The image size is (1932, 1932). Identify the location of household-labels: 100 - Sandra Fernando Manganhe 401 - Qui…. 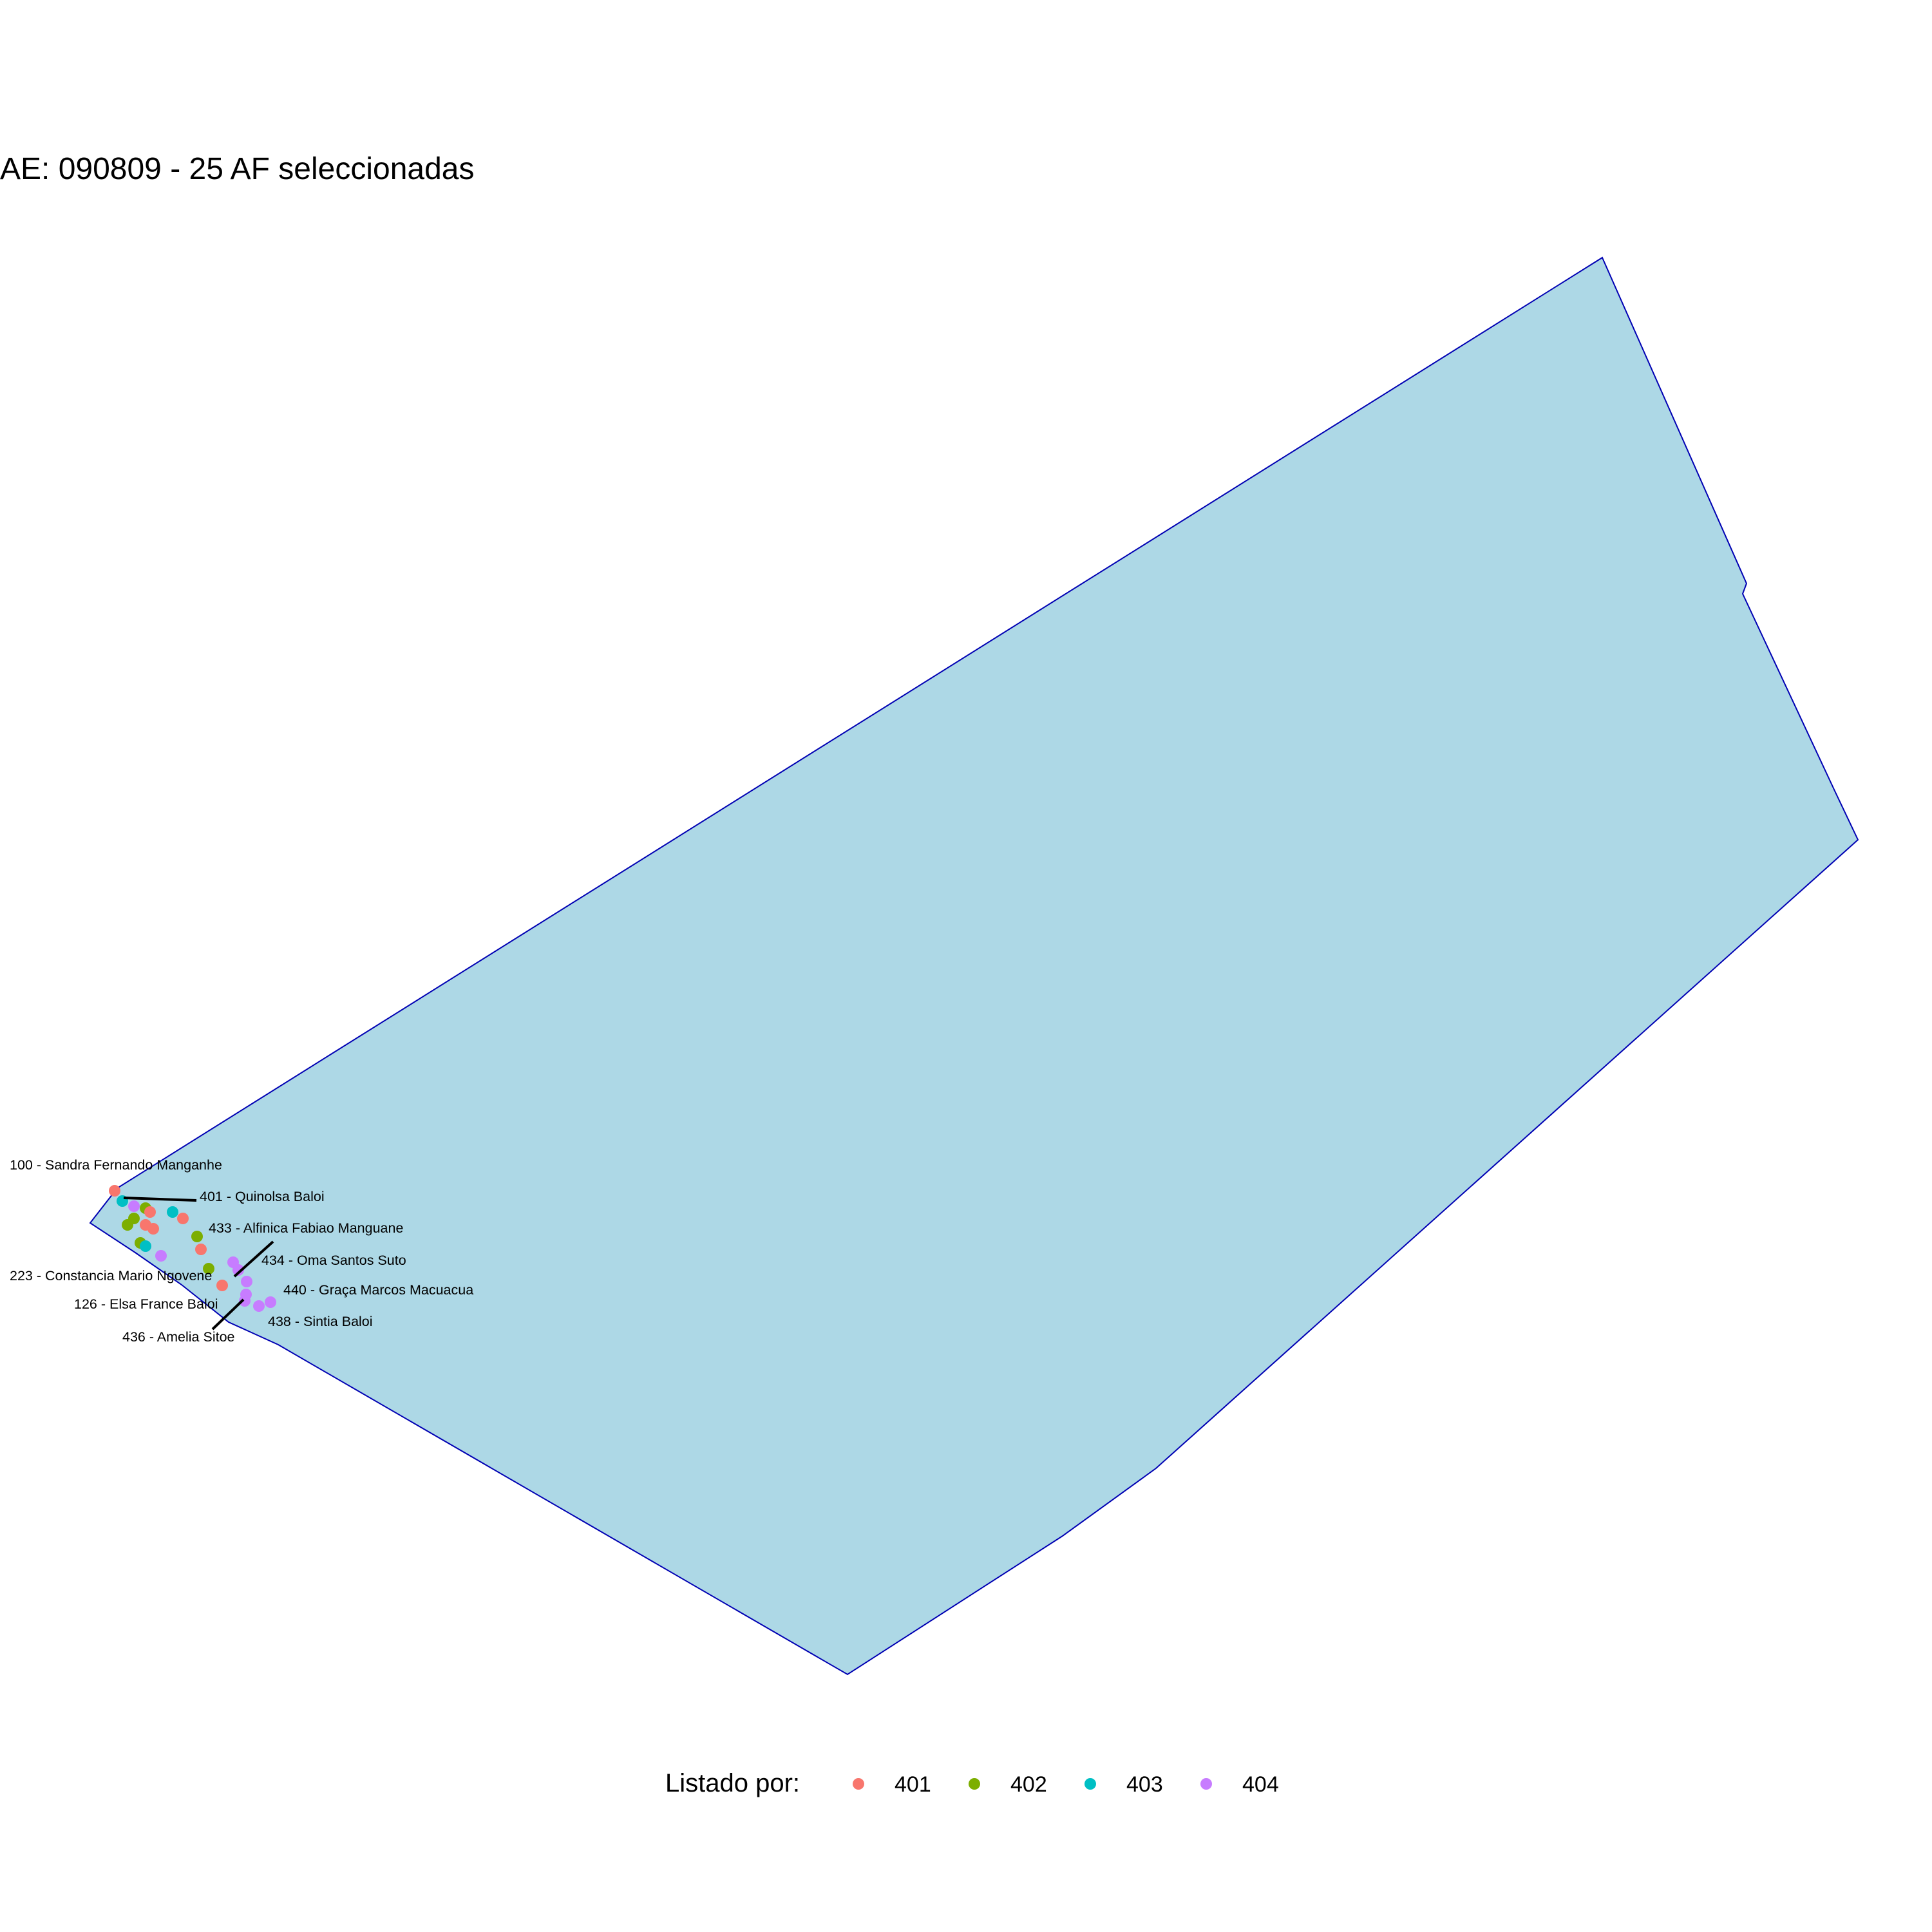
(241, 1251).